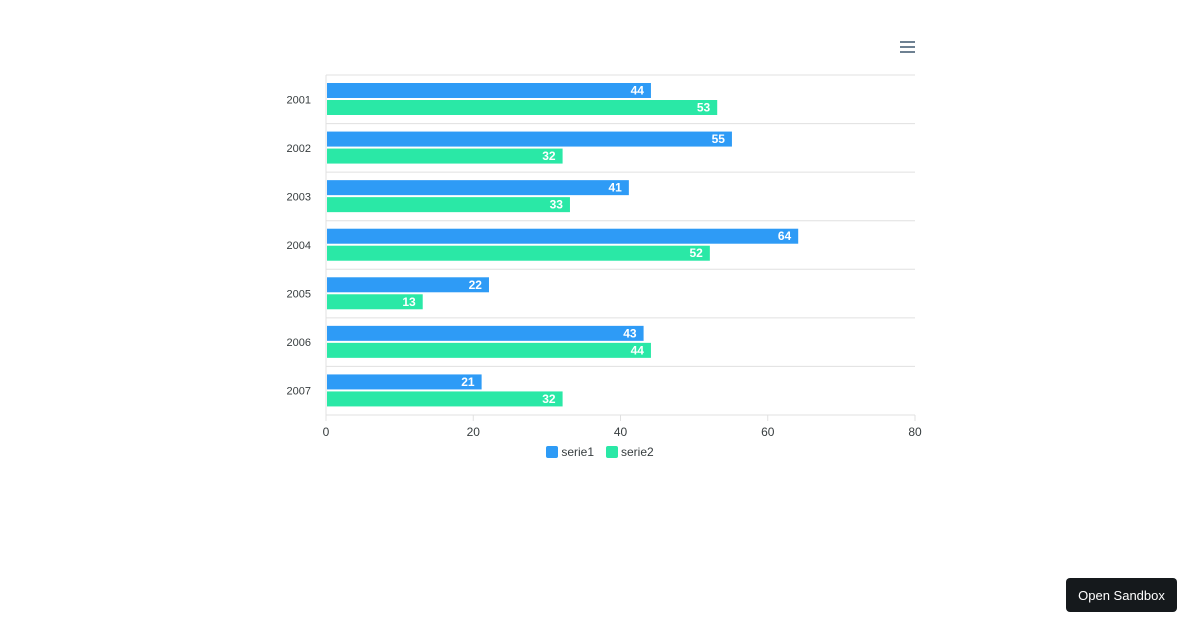 This screenshot has height=630, width=1200. I want to click on data-label-serie1: 43, so click(630, 333).